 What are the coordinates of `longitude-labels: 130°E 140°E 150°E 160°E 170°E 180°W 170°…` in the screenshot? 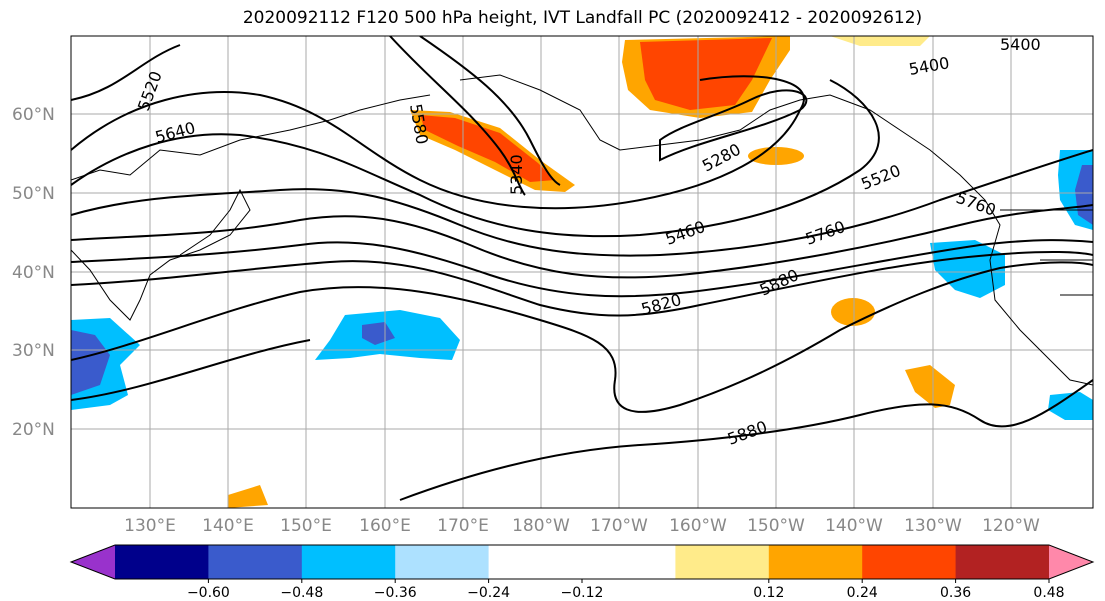 It's located at (582, 526).